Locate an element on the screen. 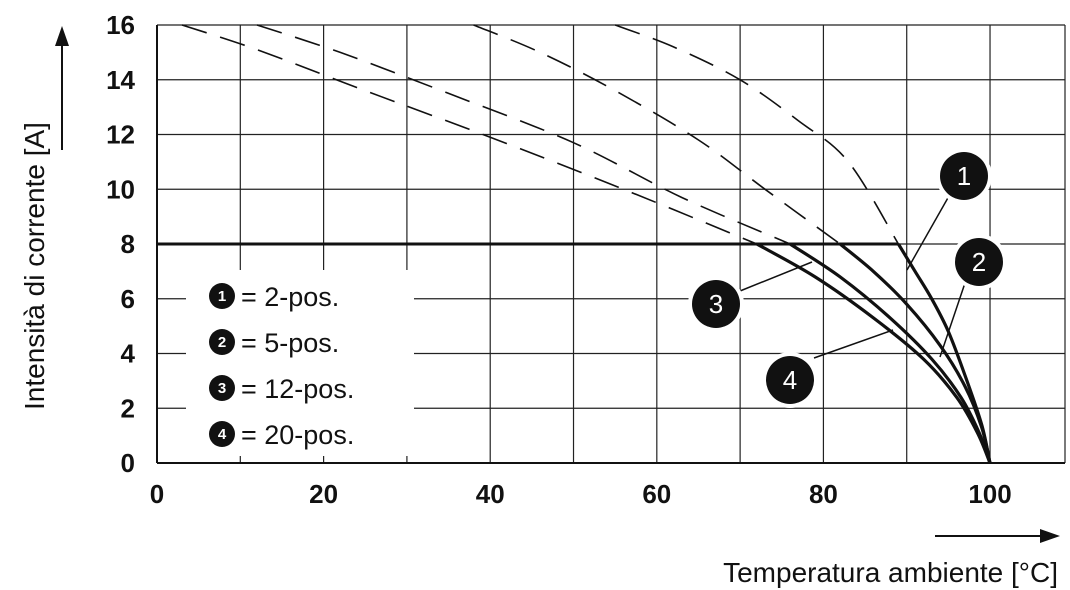 This screenshot has width=1070, height=590. x-tick-label: 20 is located at coordinates (323, 494).